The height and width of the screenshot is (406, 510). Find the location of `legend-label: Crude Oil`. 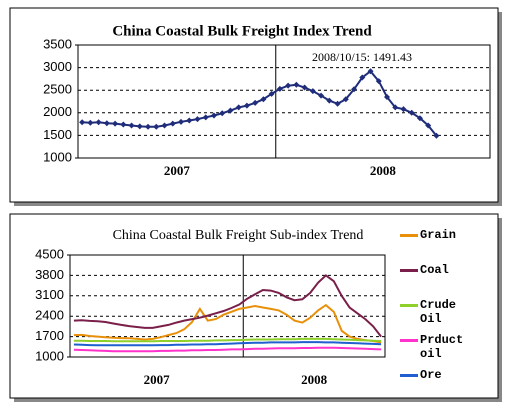

legend-label: Crude Oil is located at coordinates (438, 312).